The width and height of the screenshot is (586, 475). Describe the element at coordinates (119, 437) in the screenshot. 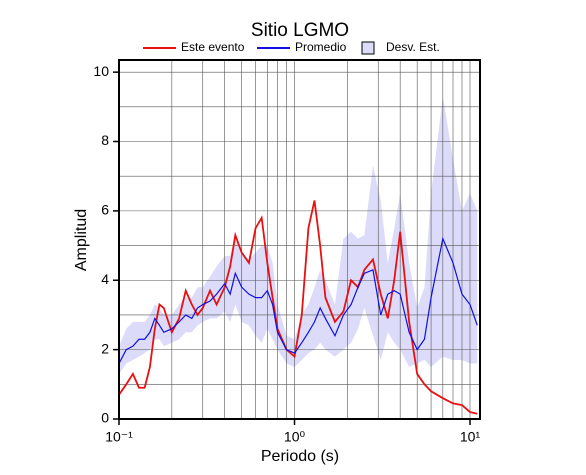

I see `x-tick-label: 10⁻¹` at that location.